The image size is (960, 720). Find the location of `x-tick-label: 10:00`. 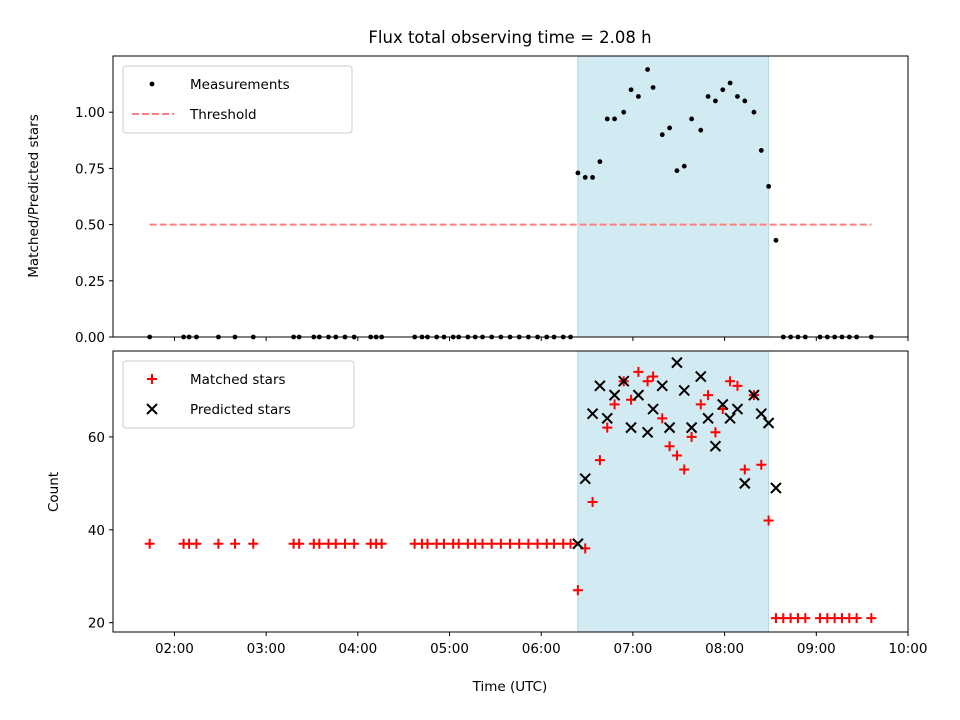

x-tick-label: 10:00 is located at coordinates (908, 649).